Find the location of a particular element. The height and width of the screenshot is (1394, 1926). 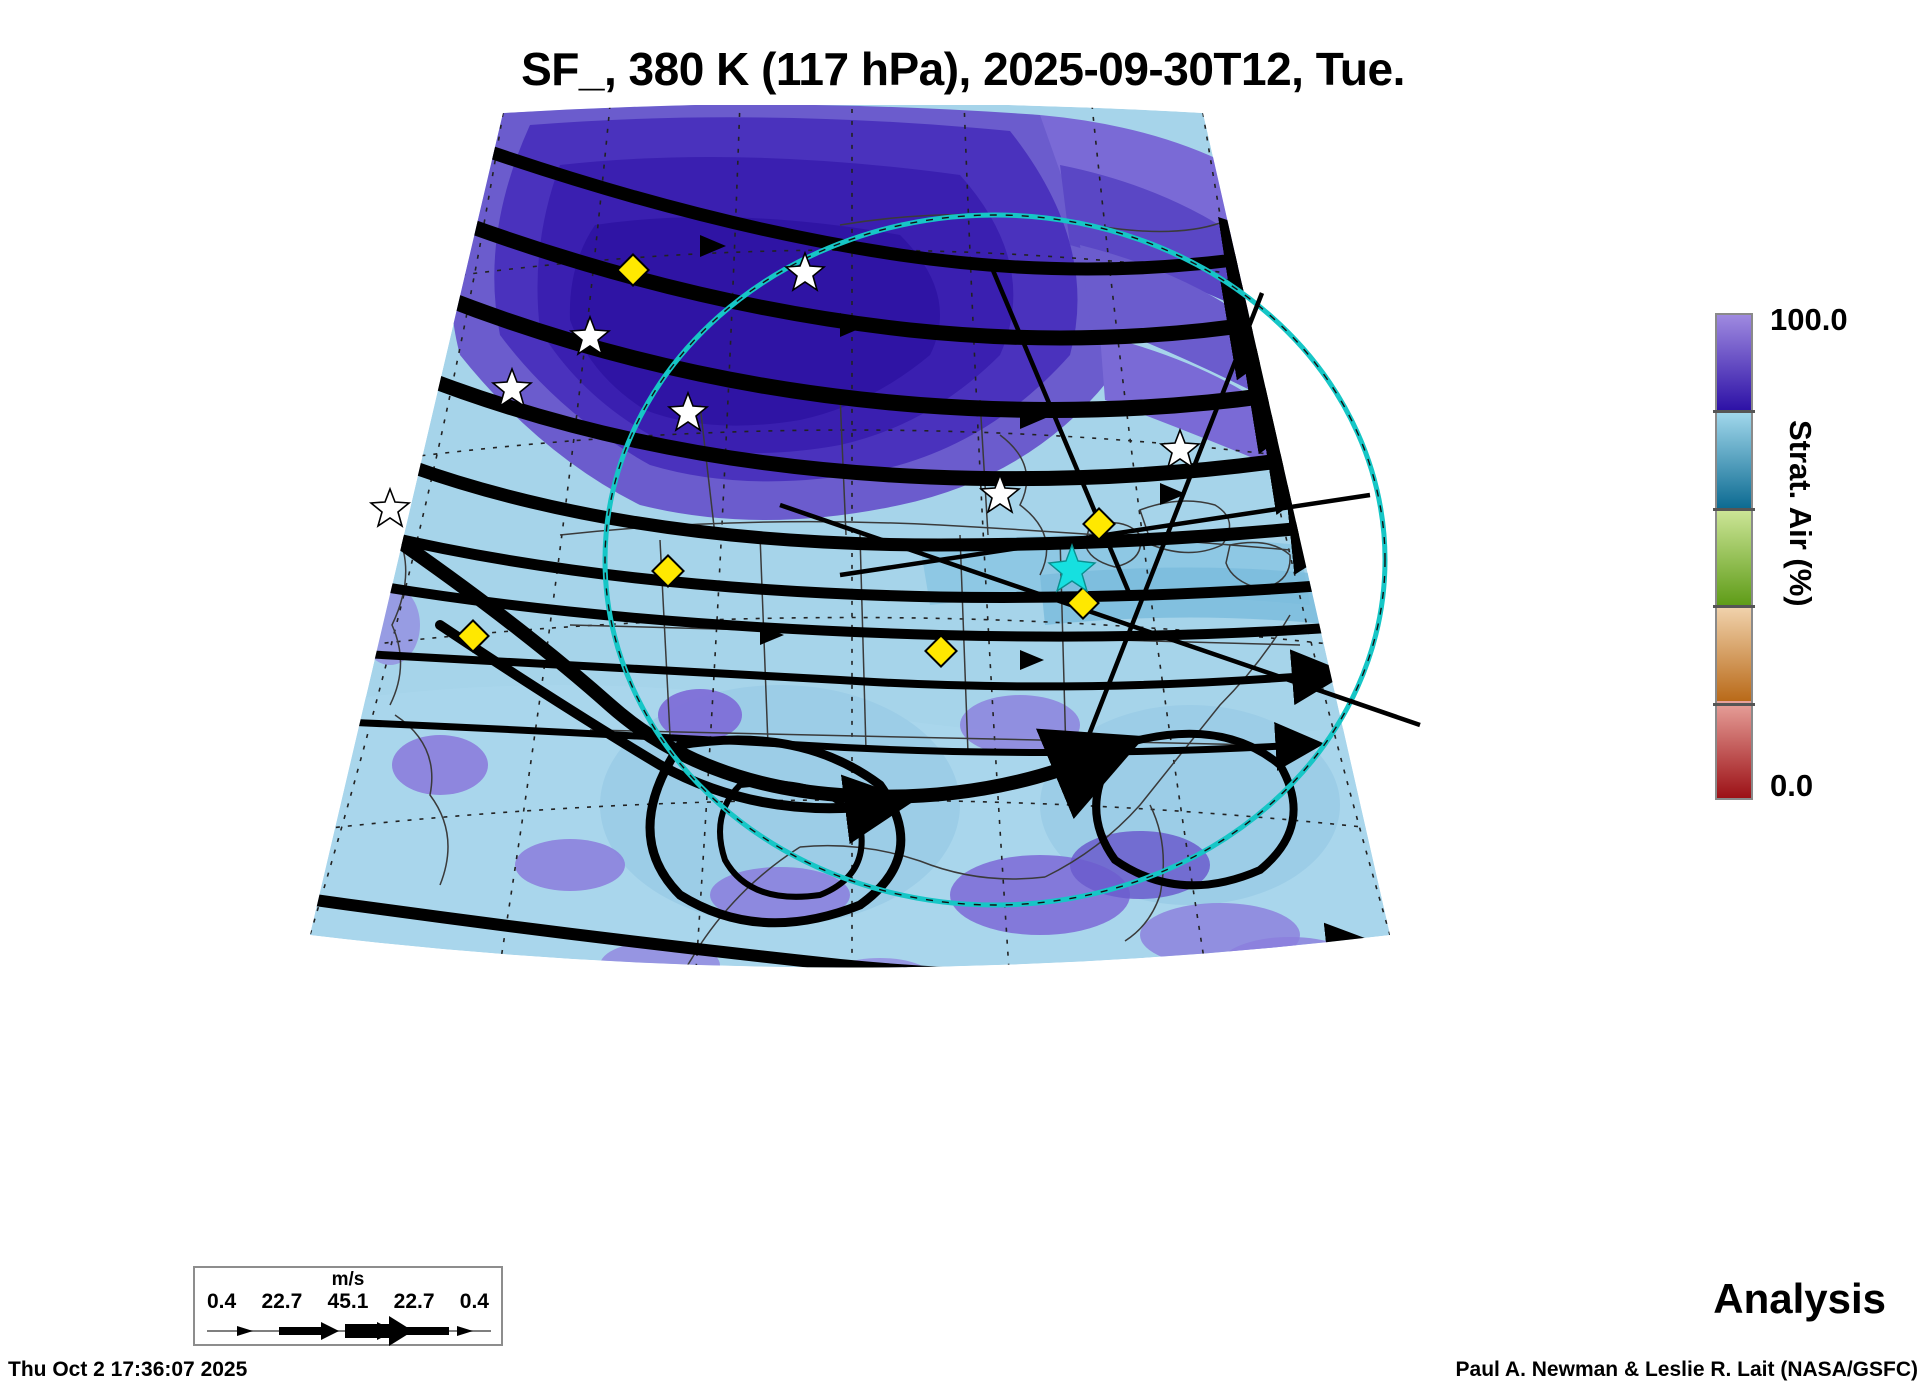

wind-value: 45.1 is located at coordinates (348, 1301).